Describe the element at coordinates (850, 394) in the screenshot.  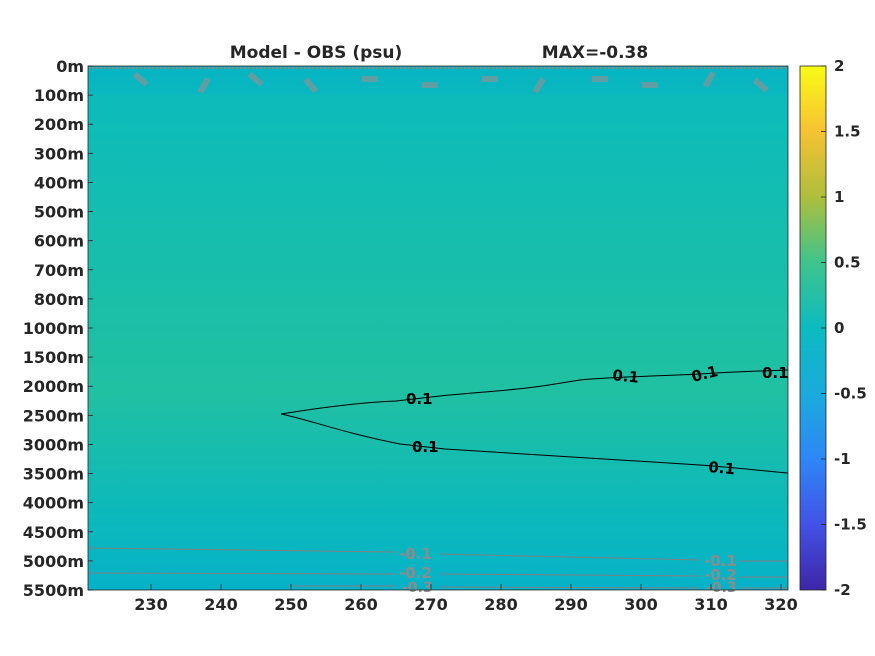
I see `colorbar-tick-label: -0.5` at that location.